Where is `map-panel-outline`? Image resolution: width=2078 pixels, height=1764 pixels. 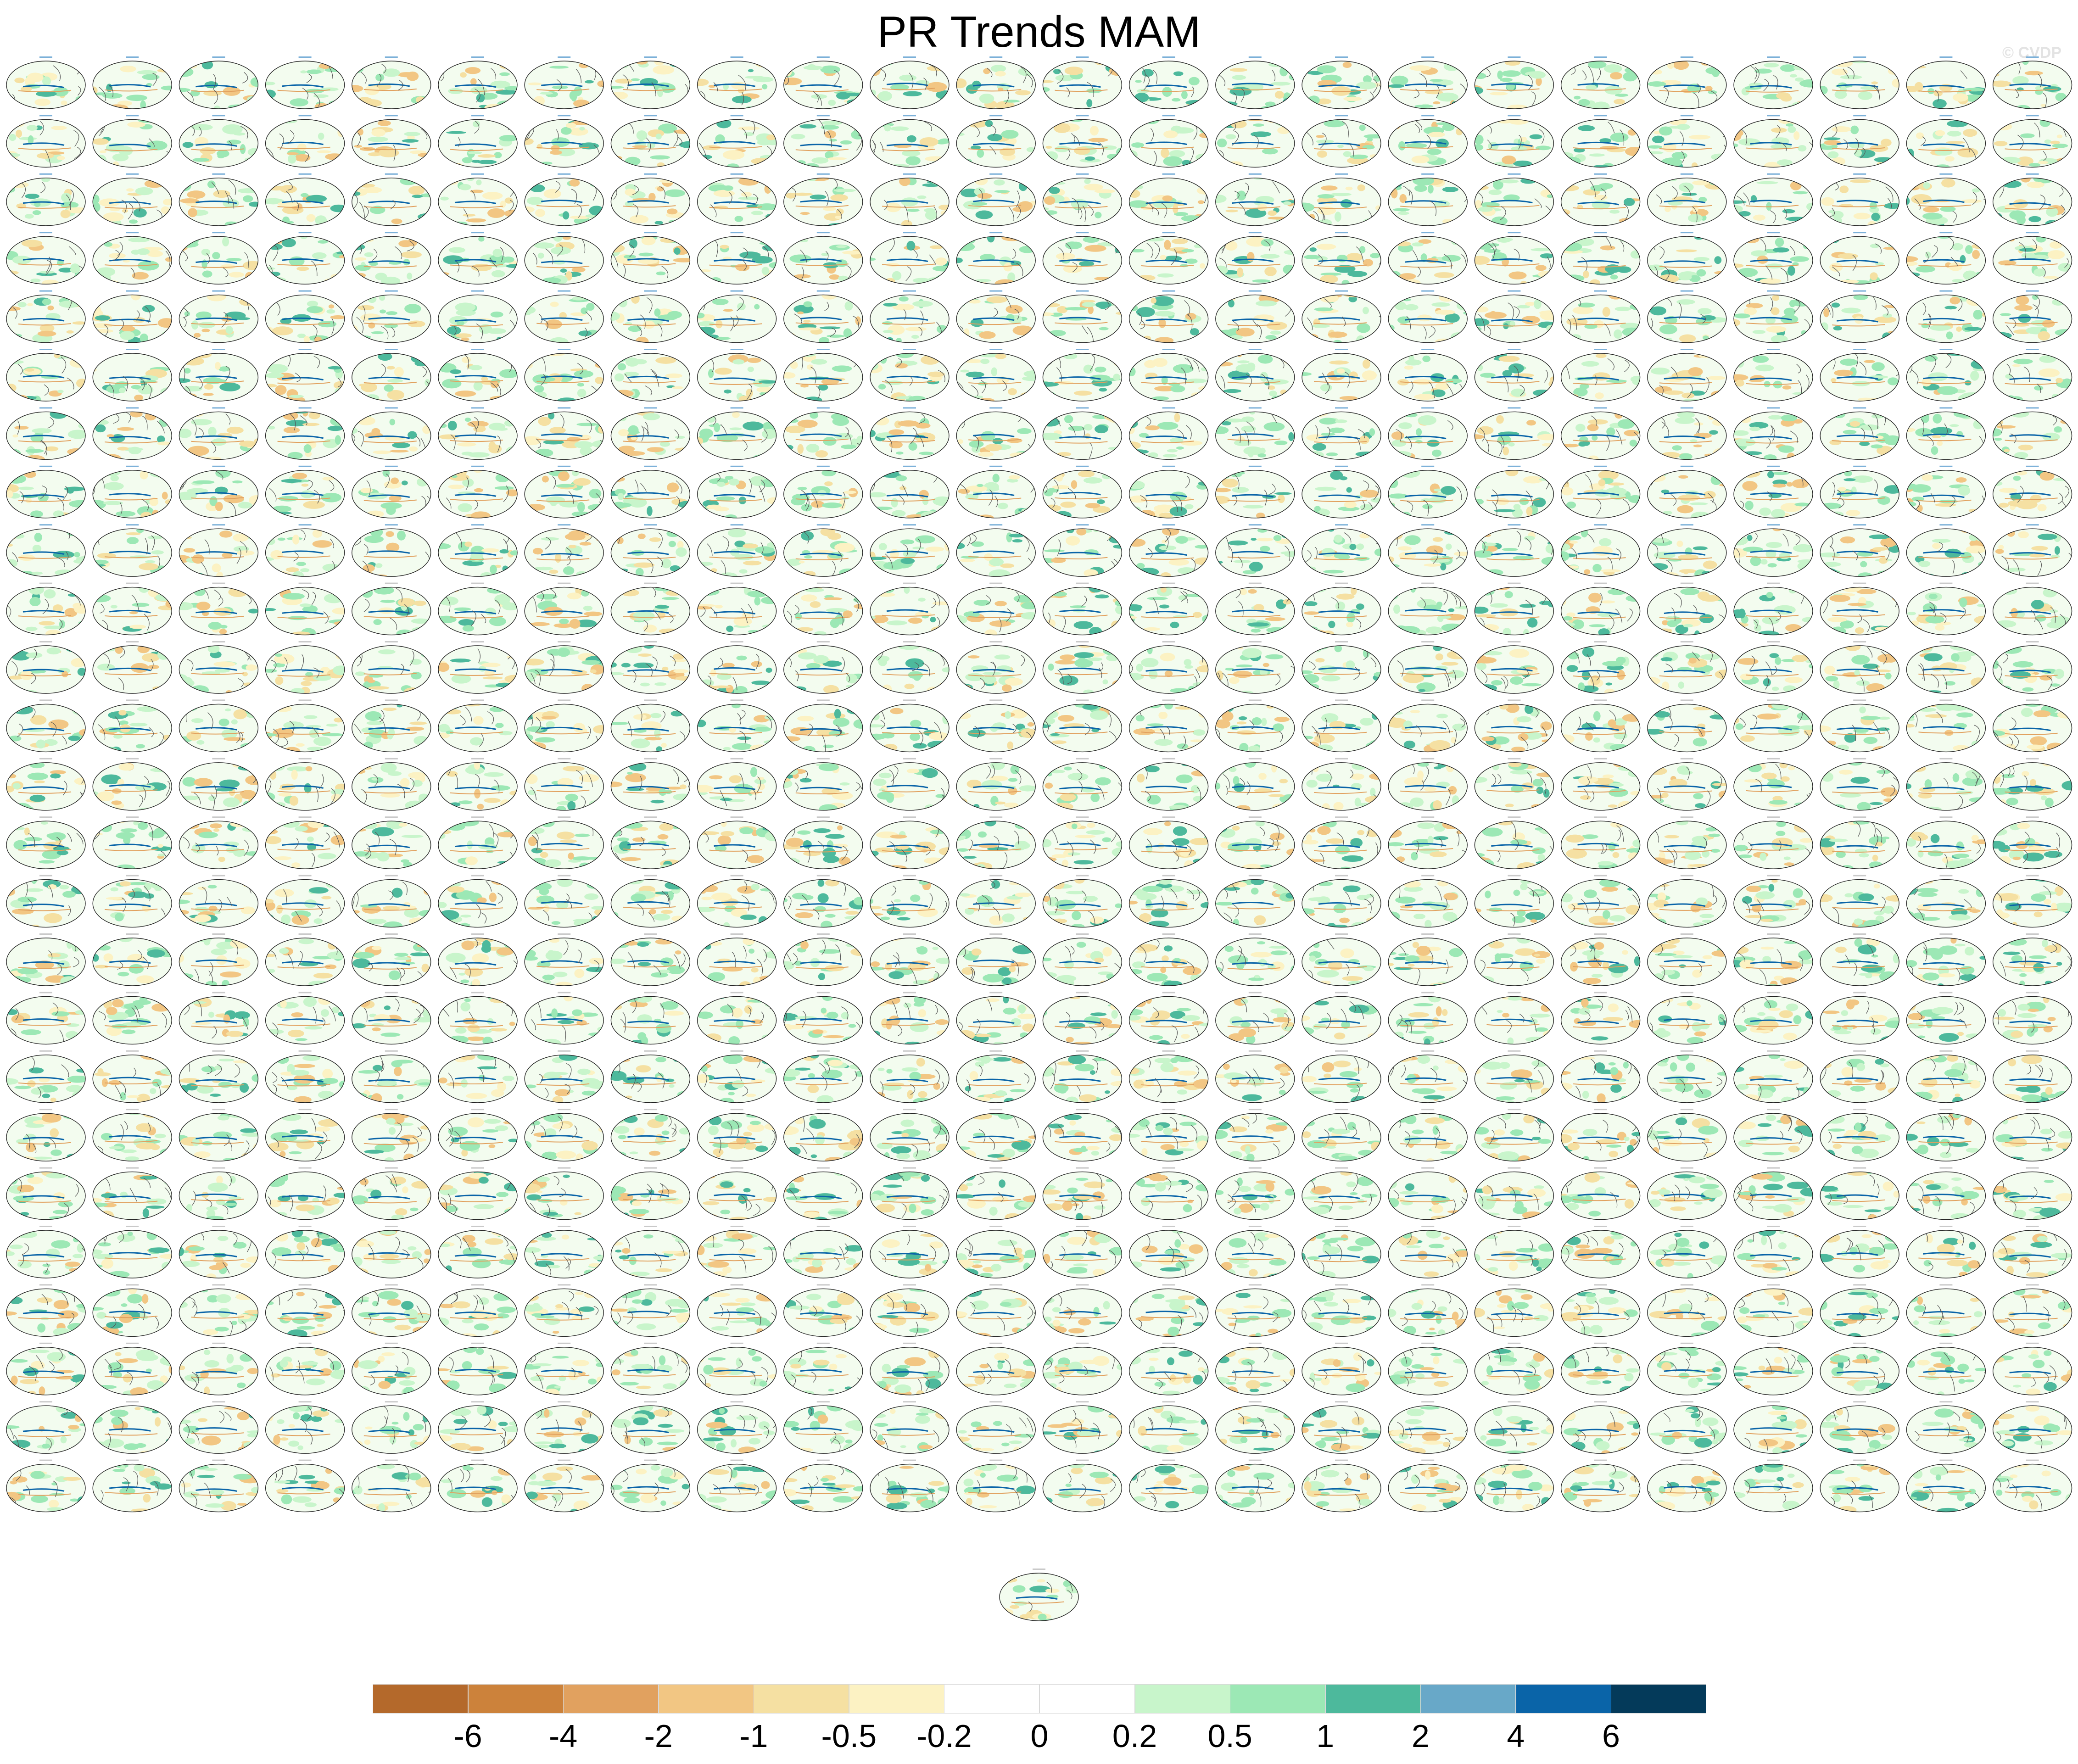 map-panel-outline is located at coordinates (391, 85).